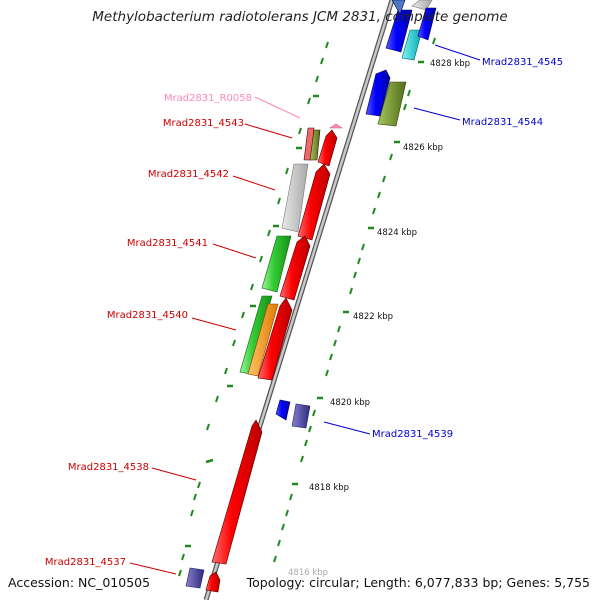 The height and width of the screenshot is (604, 600). I want to click on gene-Mrad2831-4540-a, so click(256, 335).